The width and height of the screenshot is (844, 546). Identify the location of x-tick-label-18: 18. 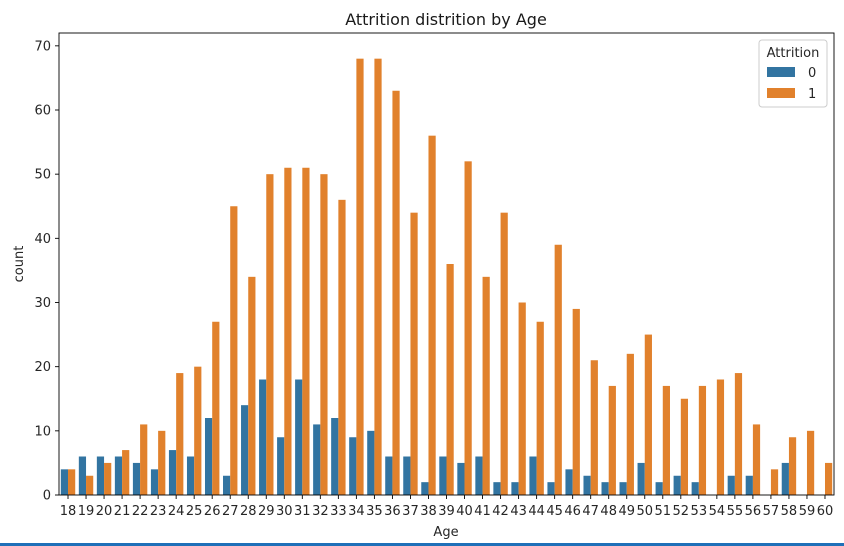
(68, 511).